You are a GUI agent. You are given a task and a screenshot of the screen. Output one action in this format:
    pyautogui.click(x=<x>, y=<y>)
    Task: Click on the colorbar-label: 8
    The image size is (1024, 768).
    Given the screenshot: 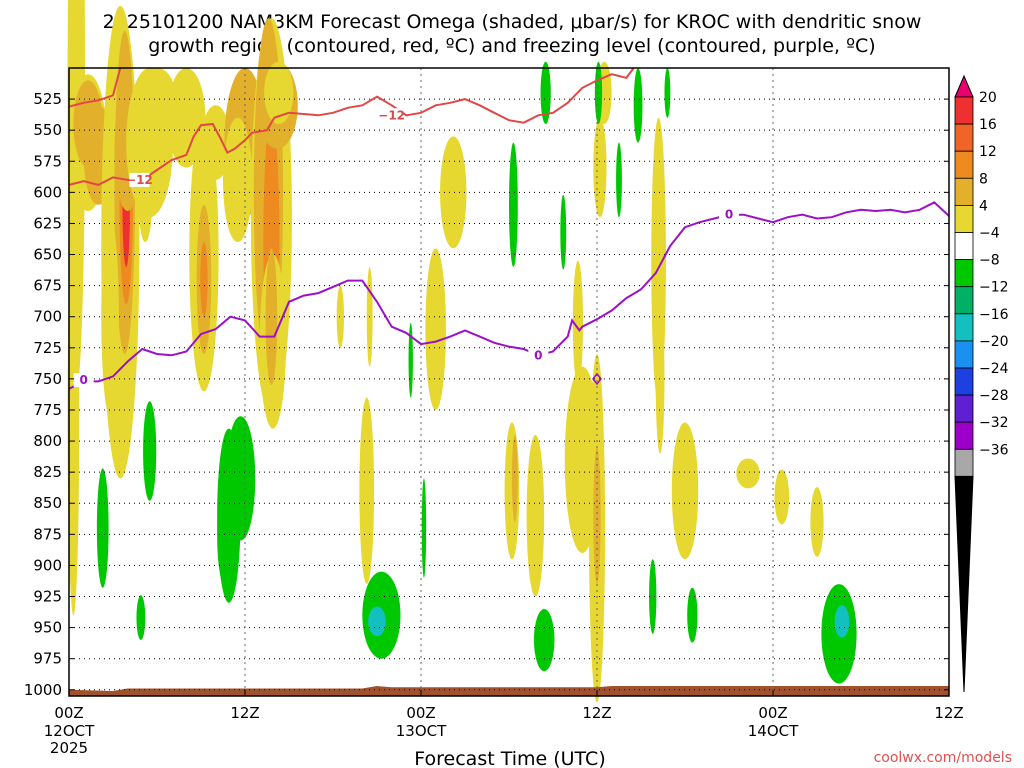 What is the action you would take?
    pyautogui.click(x=983, y=179)
    